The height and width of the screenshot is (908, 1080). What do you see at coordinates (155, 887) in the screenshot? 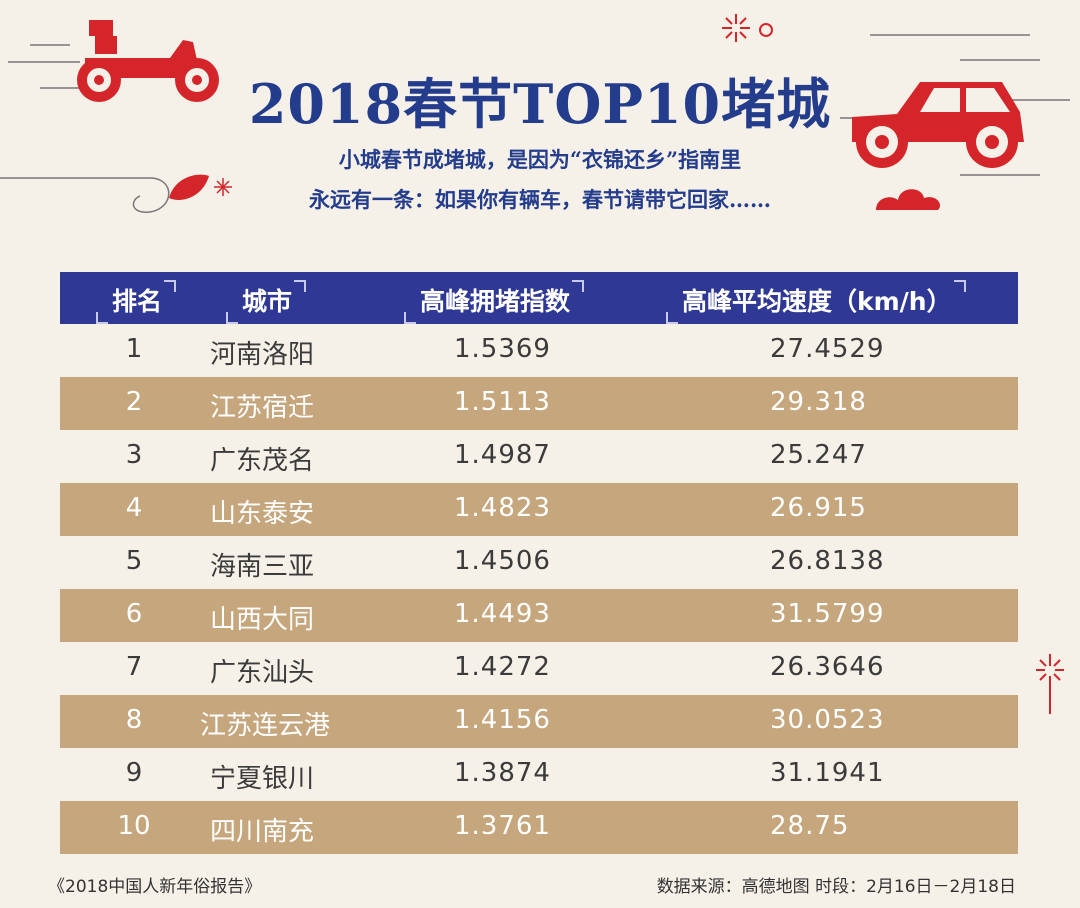
I see `report-citation: 《2018中国人新年俗报告》` at bounding box center [155, 887].